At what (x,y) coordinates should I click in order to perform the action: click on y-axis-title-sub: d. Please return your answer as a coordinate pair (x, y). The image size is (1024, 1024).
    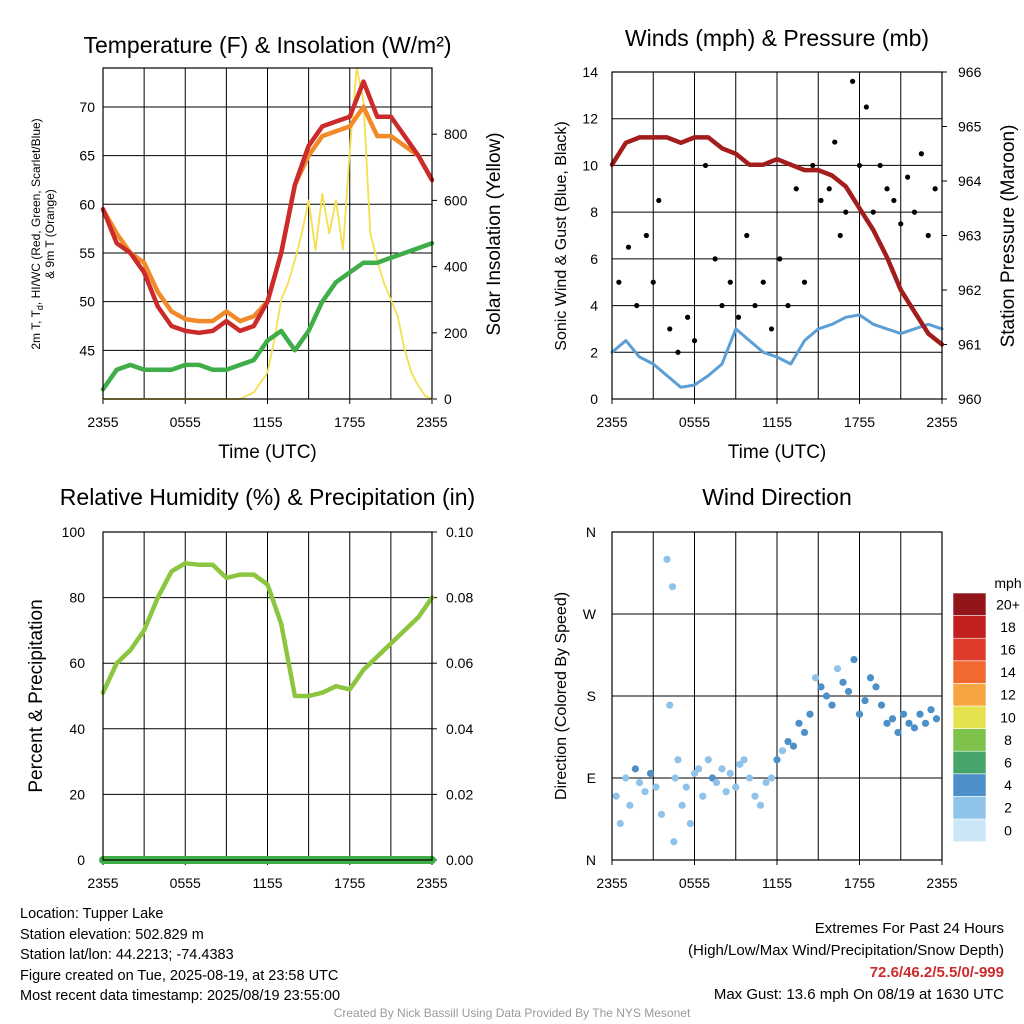
    Looking at the image, I should click on (40, 307).